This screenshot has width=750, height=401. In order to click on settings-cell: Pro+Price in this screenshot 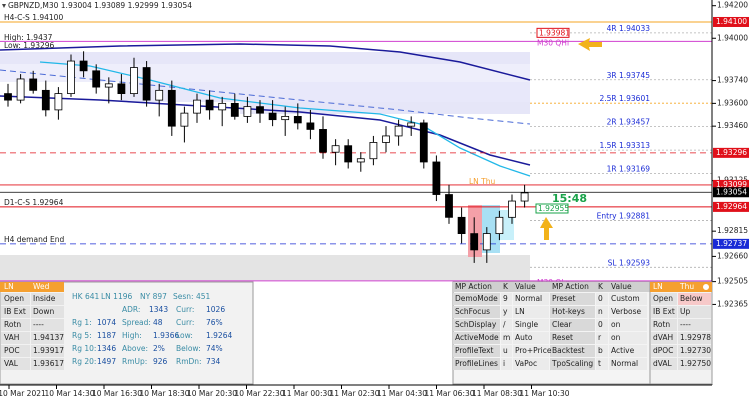, I will do `click(533, 350)`.